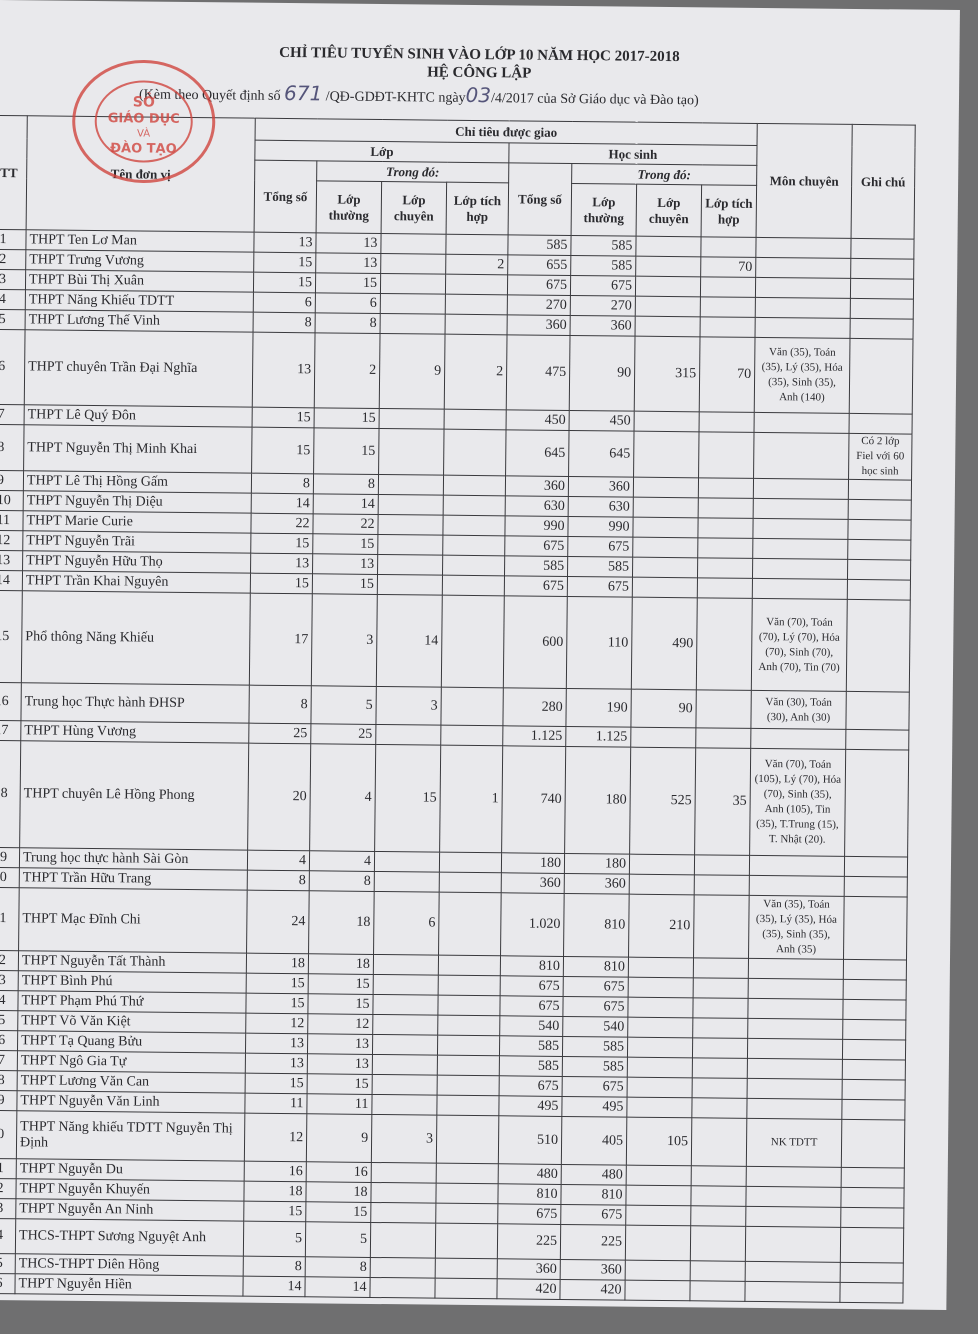 This screenshot has height=1334, width=978. Describe the element at coordinates (9, 1080) in the screenshot. I see `tt-cell: 28` at that location.